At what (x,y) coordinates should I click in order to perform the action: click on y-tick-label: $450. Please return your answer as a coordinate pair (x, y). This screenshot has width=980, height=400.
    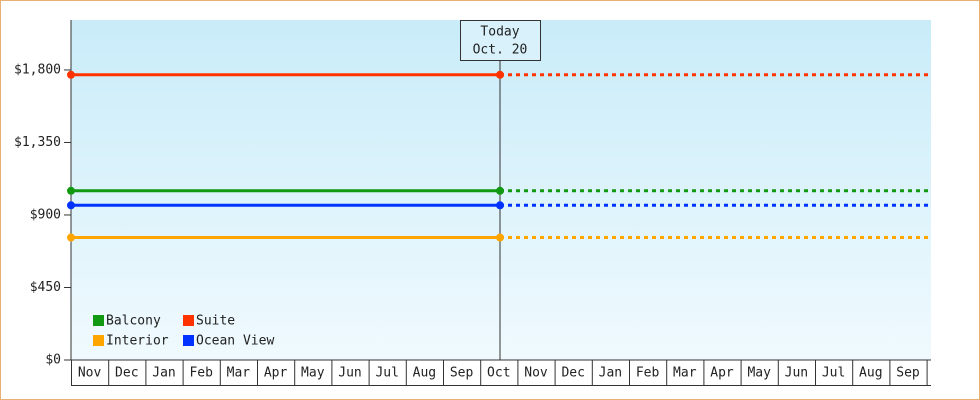
    Looking at the image, I should click on (45, 287).